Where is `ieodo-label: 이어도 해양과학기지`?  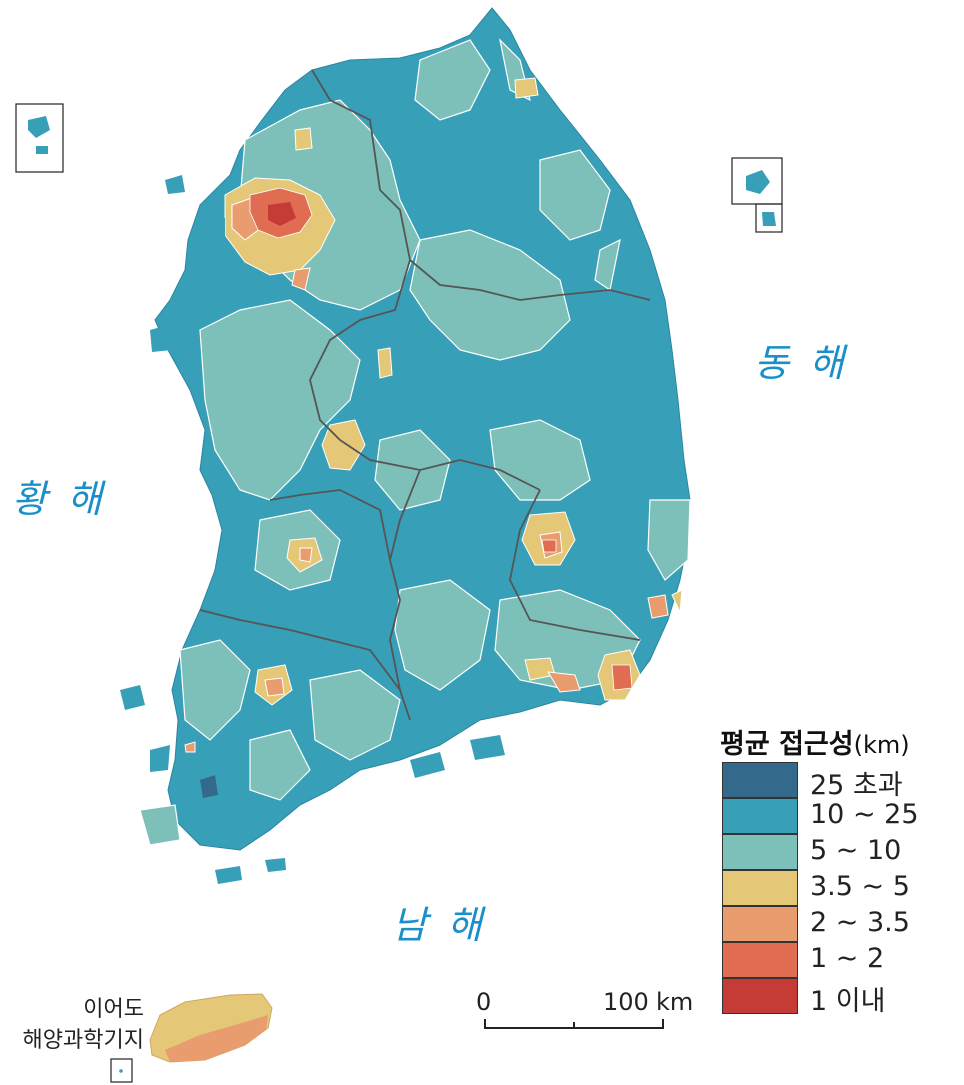
ieodo-label: 이어도 해양과학기지 is located at coordinates (83, 1025).